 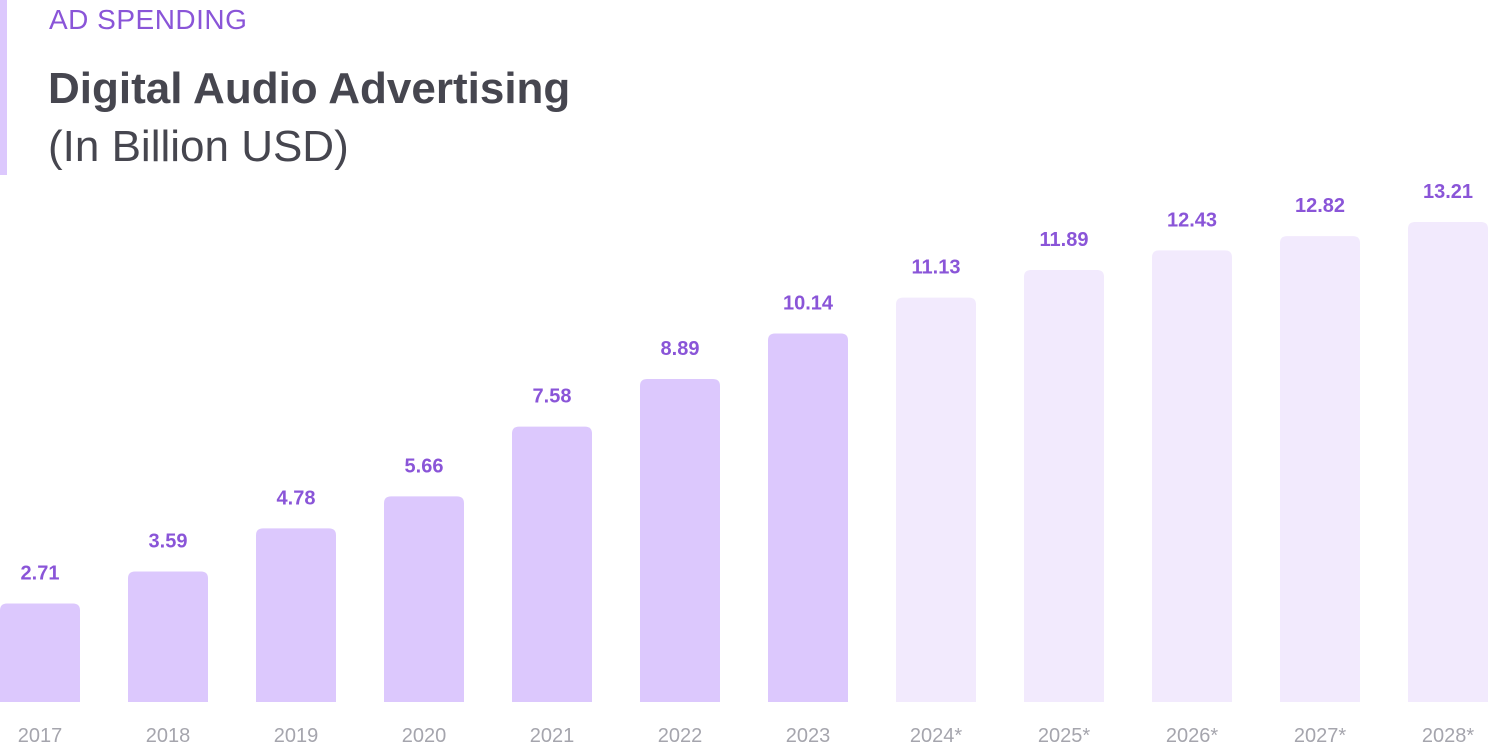 What do you see at coordinates (552, 397) in the screenshot?
I see `data-label: 7.58` at bounding box center [552, 397].